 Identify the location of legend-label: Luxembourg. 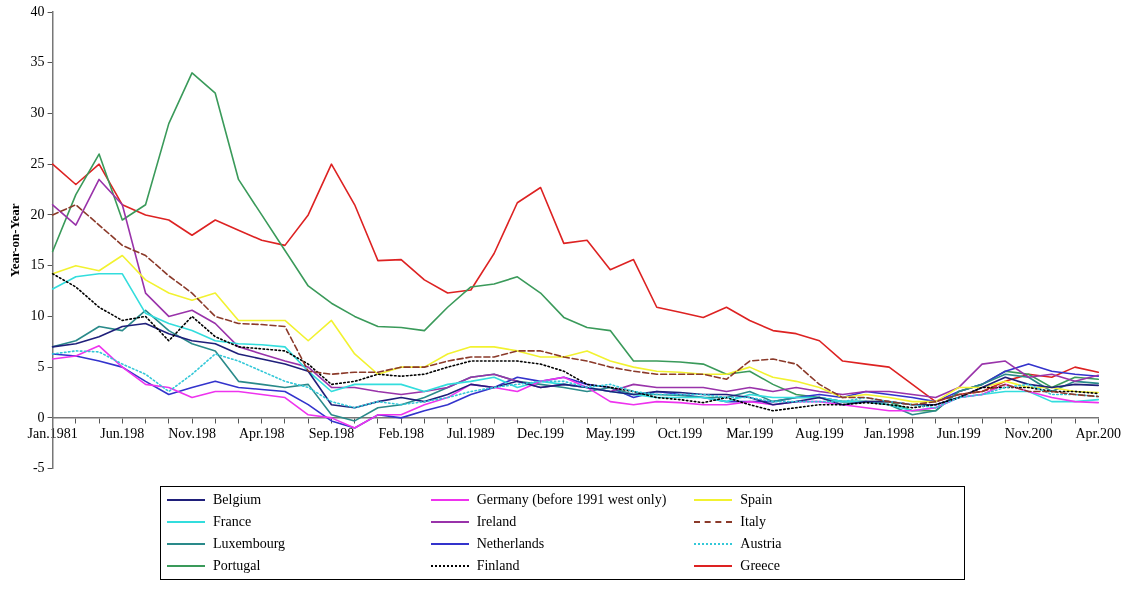
(249, 544).